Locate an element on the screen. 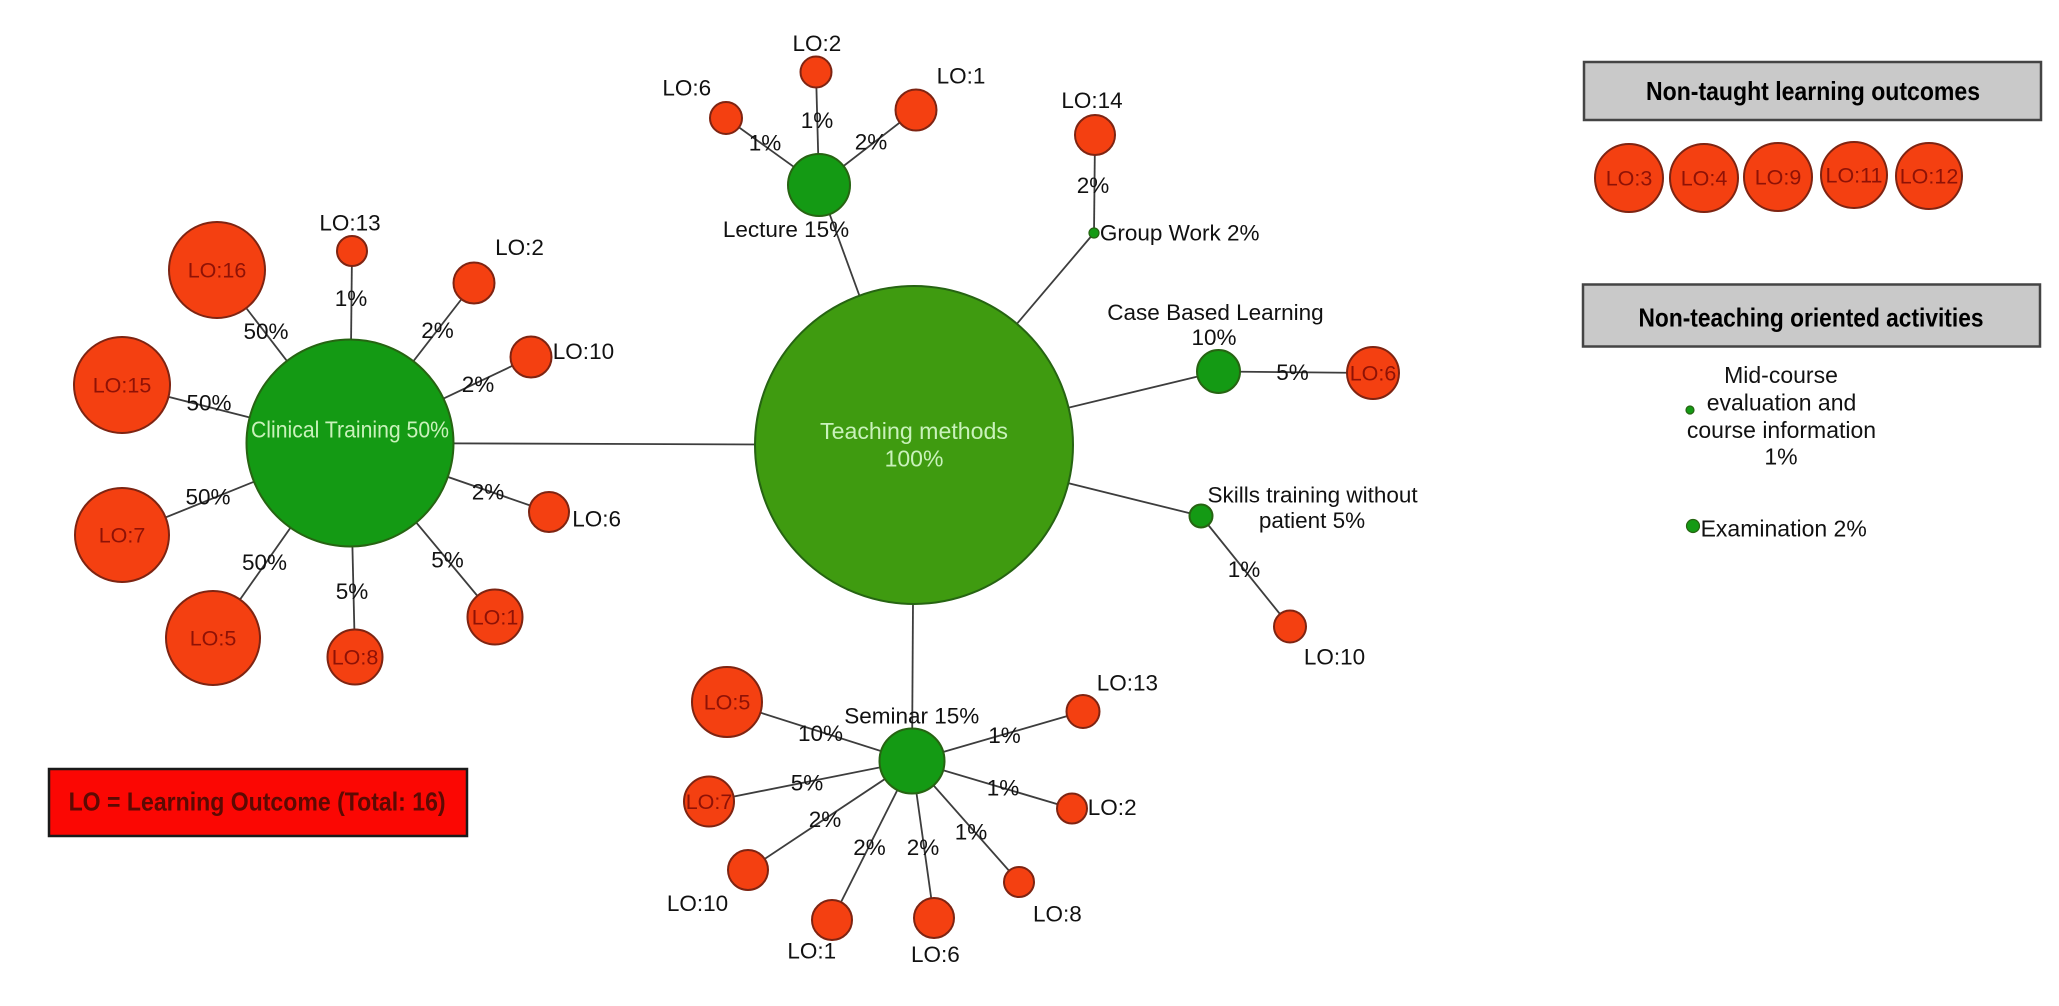 This screenshot has height=1006, width=2059. svg-text:LO = Learning Outcome (Total:: LO = Learning Outcome (Total: 16) is located at coordinates (257, 802).